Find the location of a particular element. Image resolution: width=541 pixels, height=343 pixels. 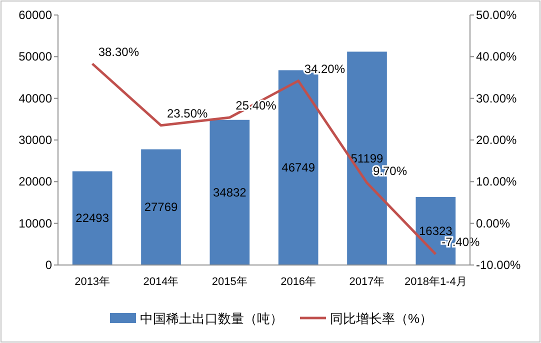

data-label: 23.50% is located at coordinates (187, 113).